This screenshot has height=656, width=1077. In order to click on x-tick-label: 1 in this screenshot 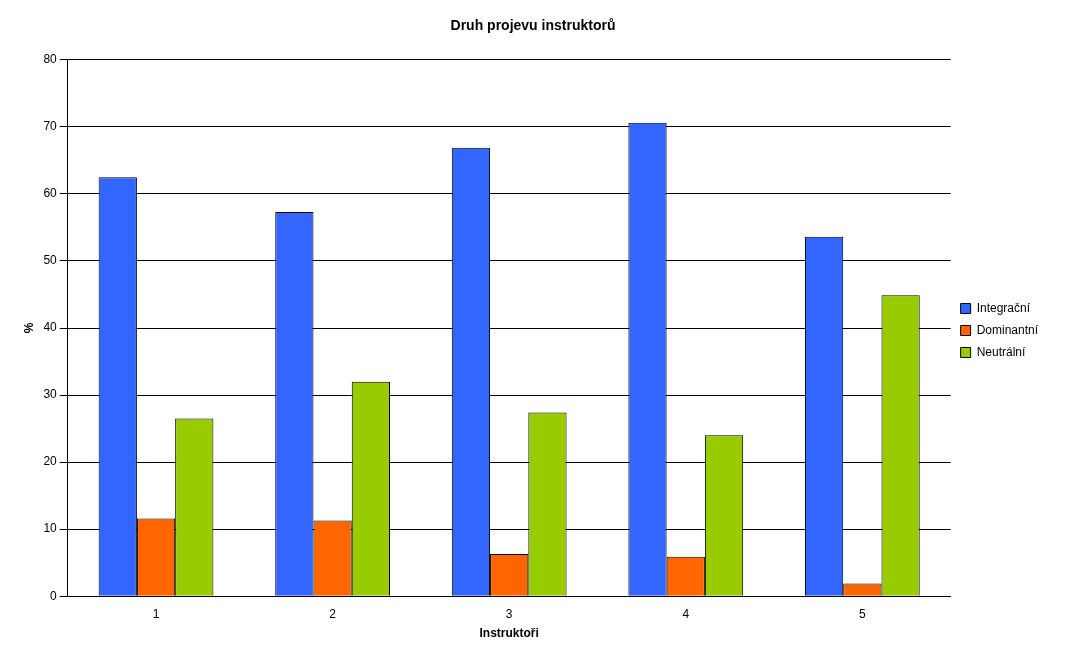, I will do `click(156, 613)`.